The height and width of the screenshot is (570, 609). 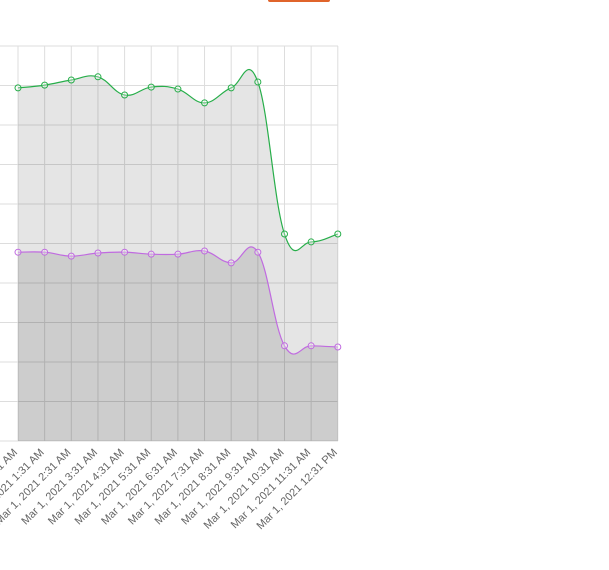 What do you see at coordinates (177, 300) in the screenshot?
I see `line` at bounding box center [177, 300].